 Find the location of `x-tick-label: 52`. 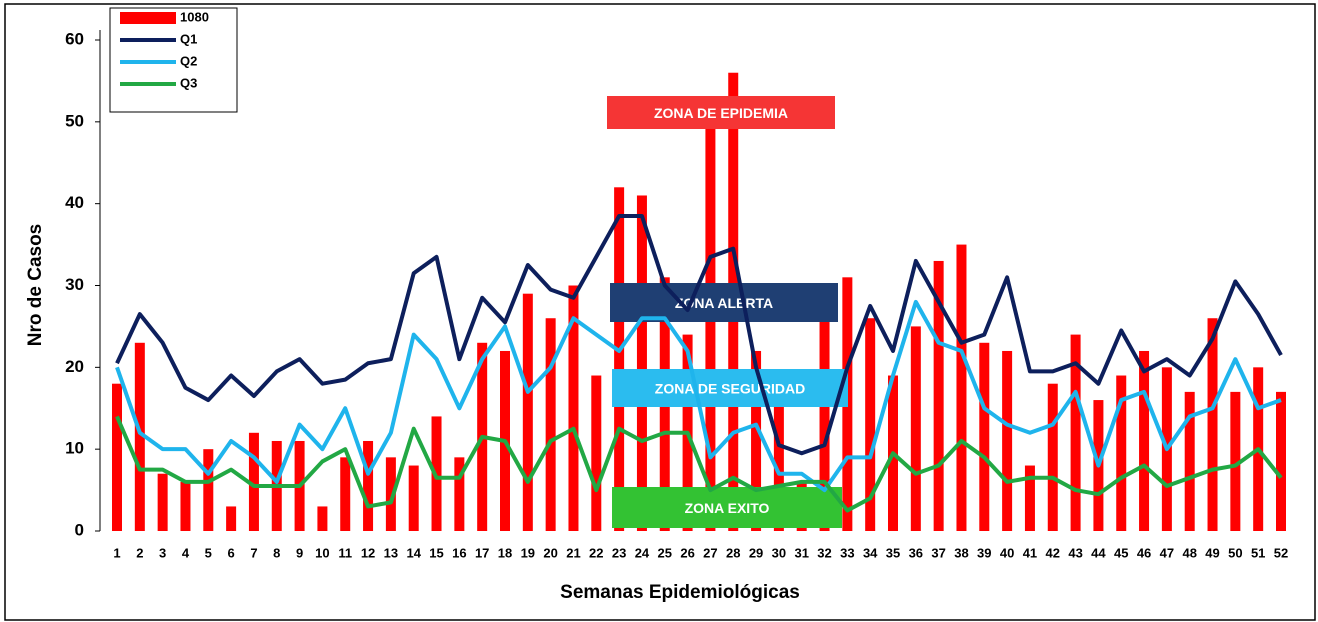

x-tick-label: 52 is located at coordinates (1281, 552).